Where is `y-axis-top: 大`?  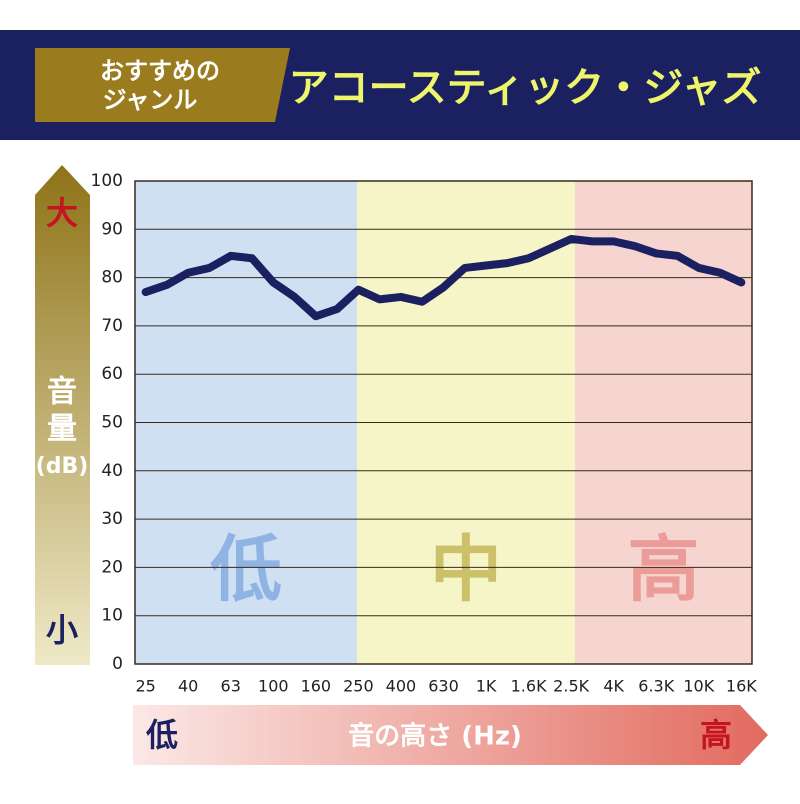
y-axis-top: 大 is located at coordinates (62, 213).